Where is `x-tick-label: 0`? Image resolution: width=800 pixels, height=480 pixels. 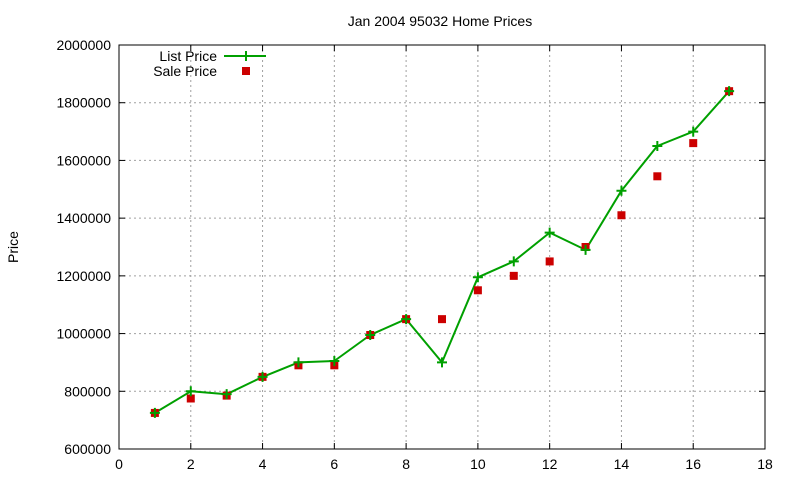 x-tick-label: 0 is located at coordinates (119, 464).